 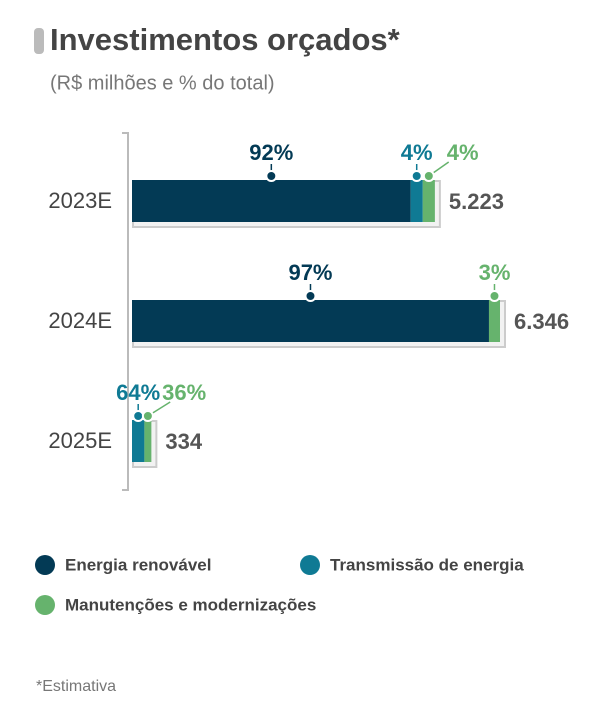 What do you see at coordinates (184, 392) in the screenshot?
I see `value-label: 36%` at bounding box center [184, 392].